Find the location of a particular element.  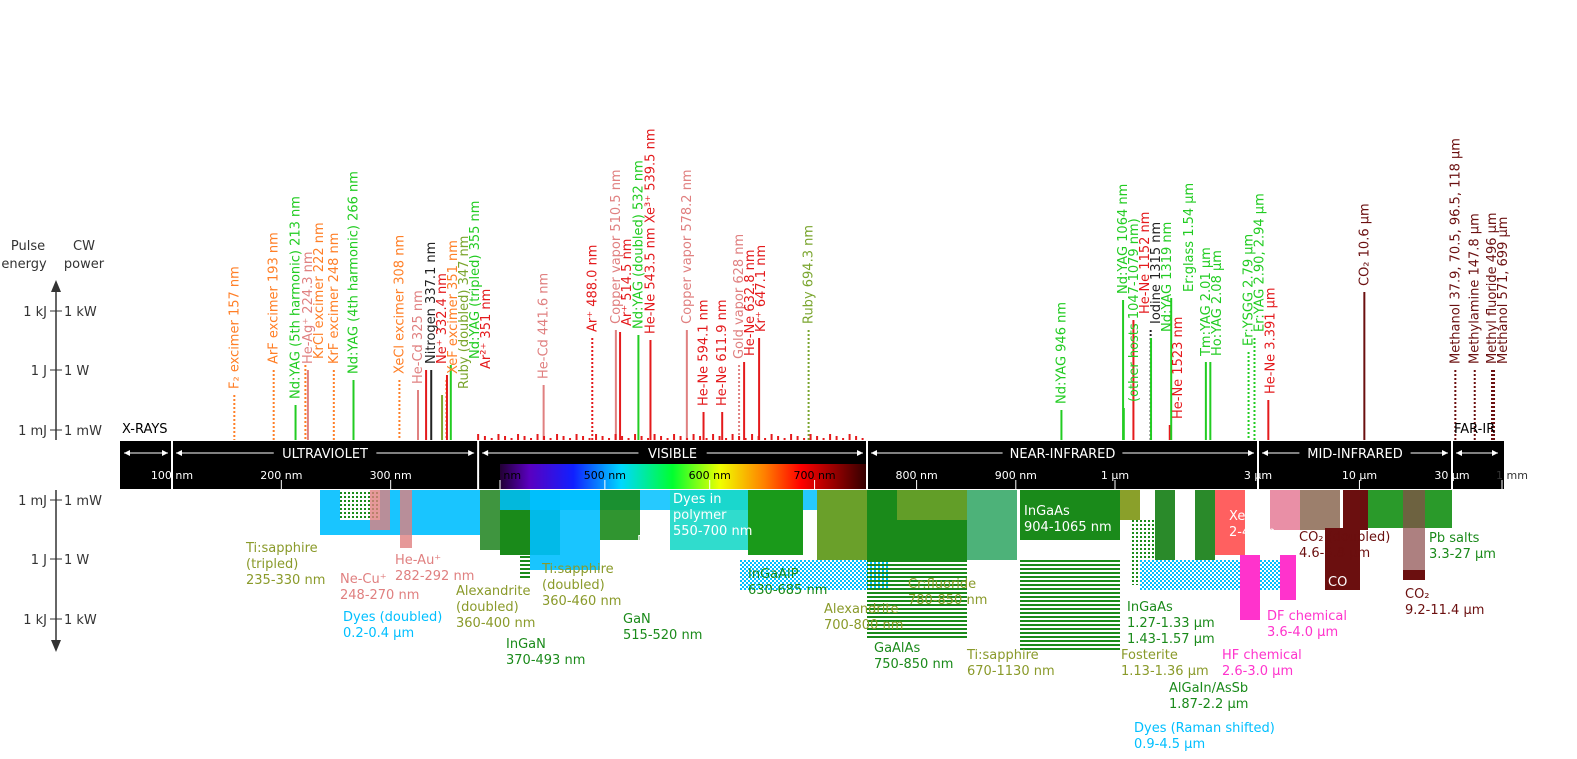

algainassb-block is located at coordinates (1205, 530).